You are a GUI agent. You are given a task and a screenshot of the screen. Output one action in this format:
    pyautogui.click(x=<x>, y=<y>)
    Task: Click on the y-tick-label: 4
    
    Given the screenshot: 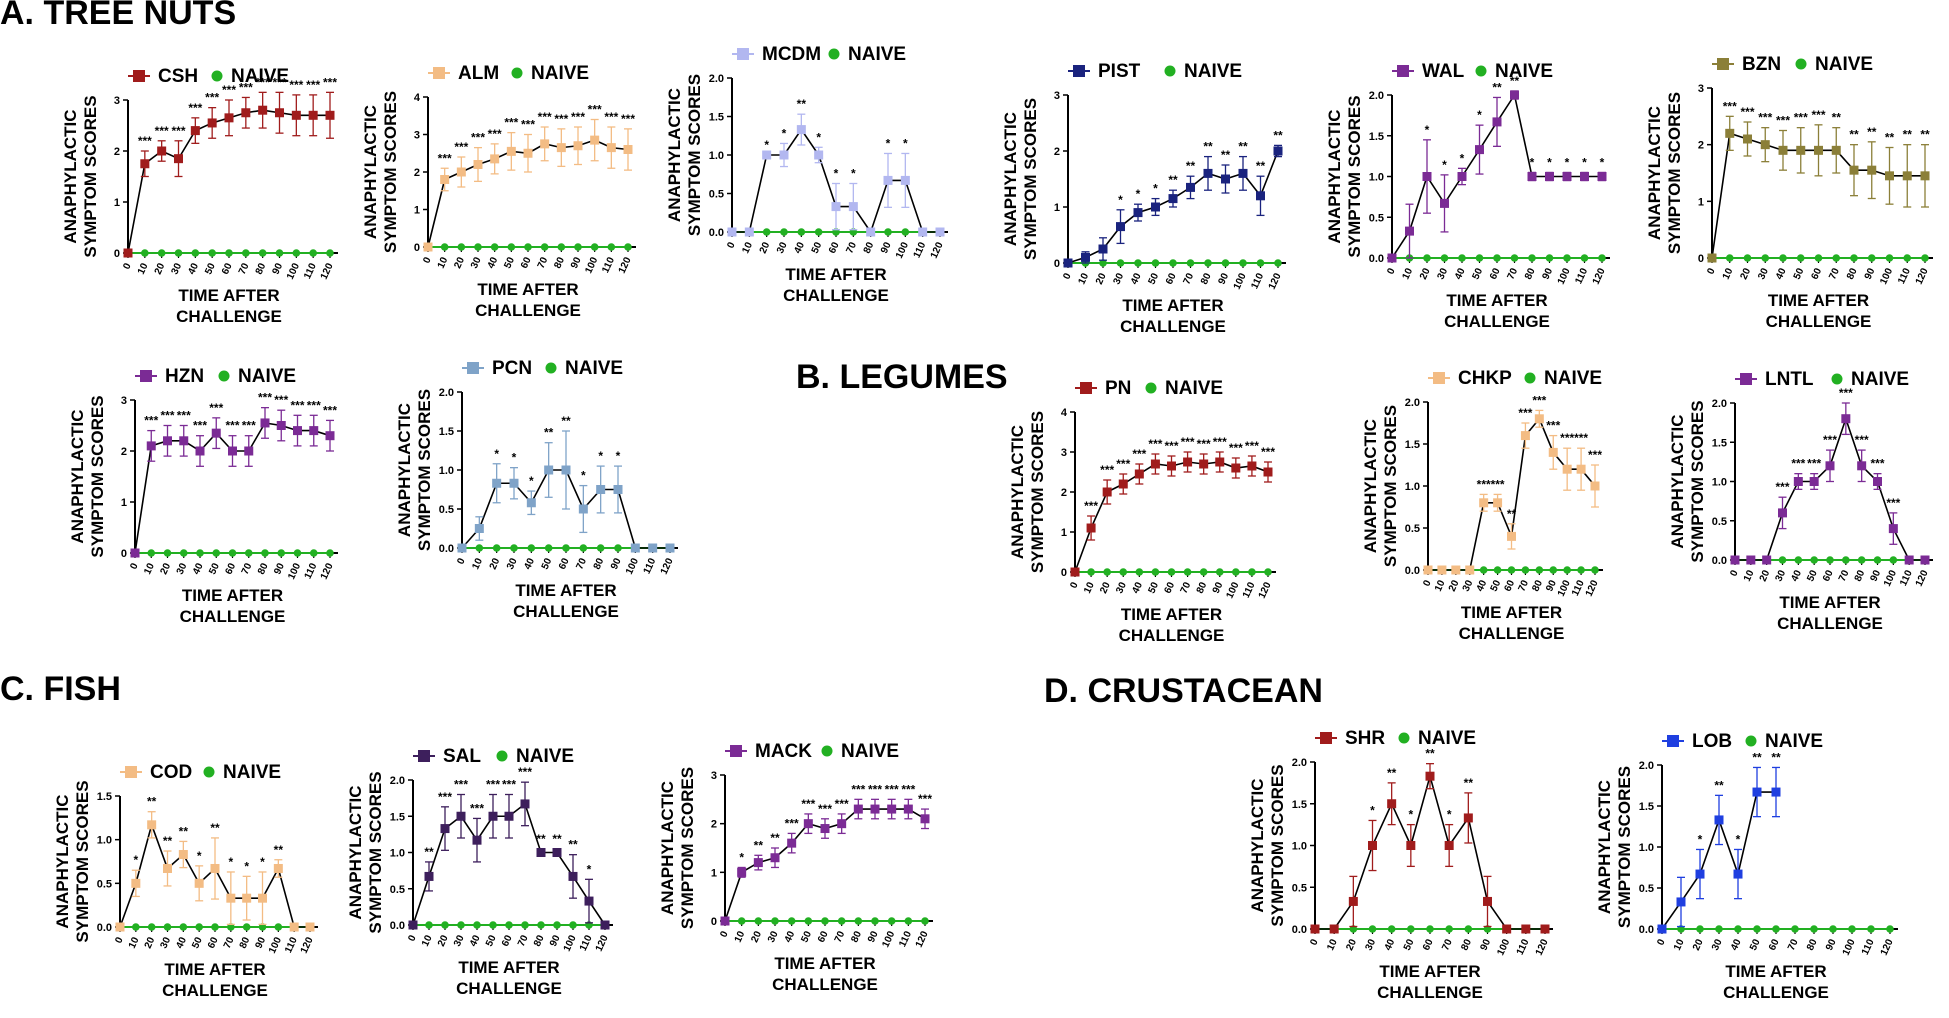 What is the action you would take?
    pyautogui.click(x=417, y=98)
    